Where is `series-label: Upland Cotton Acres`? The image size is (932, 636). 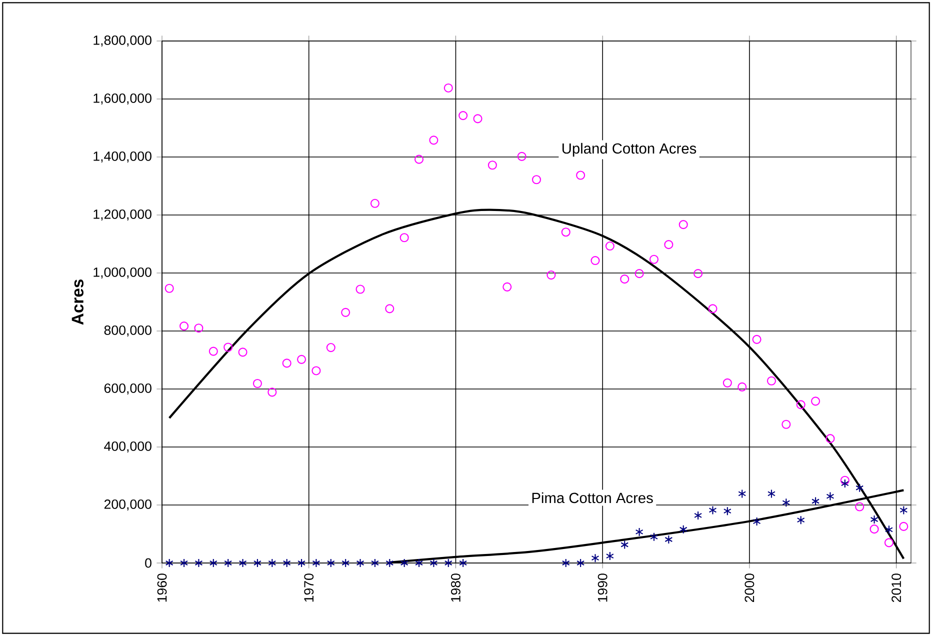
series-label: Upland Cotton Acres is located at coordinates (629, 149).